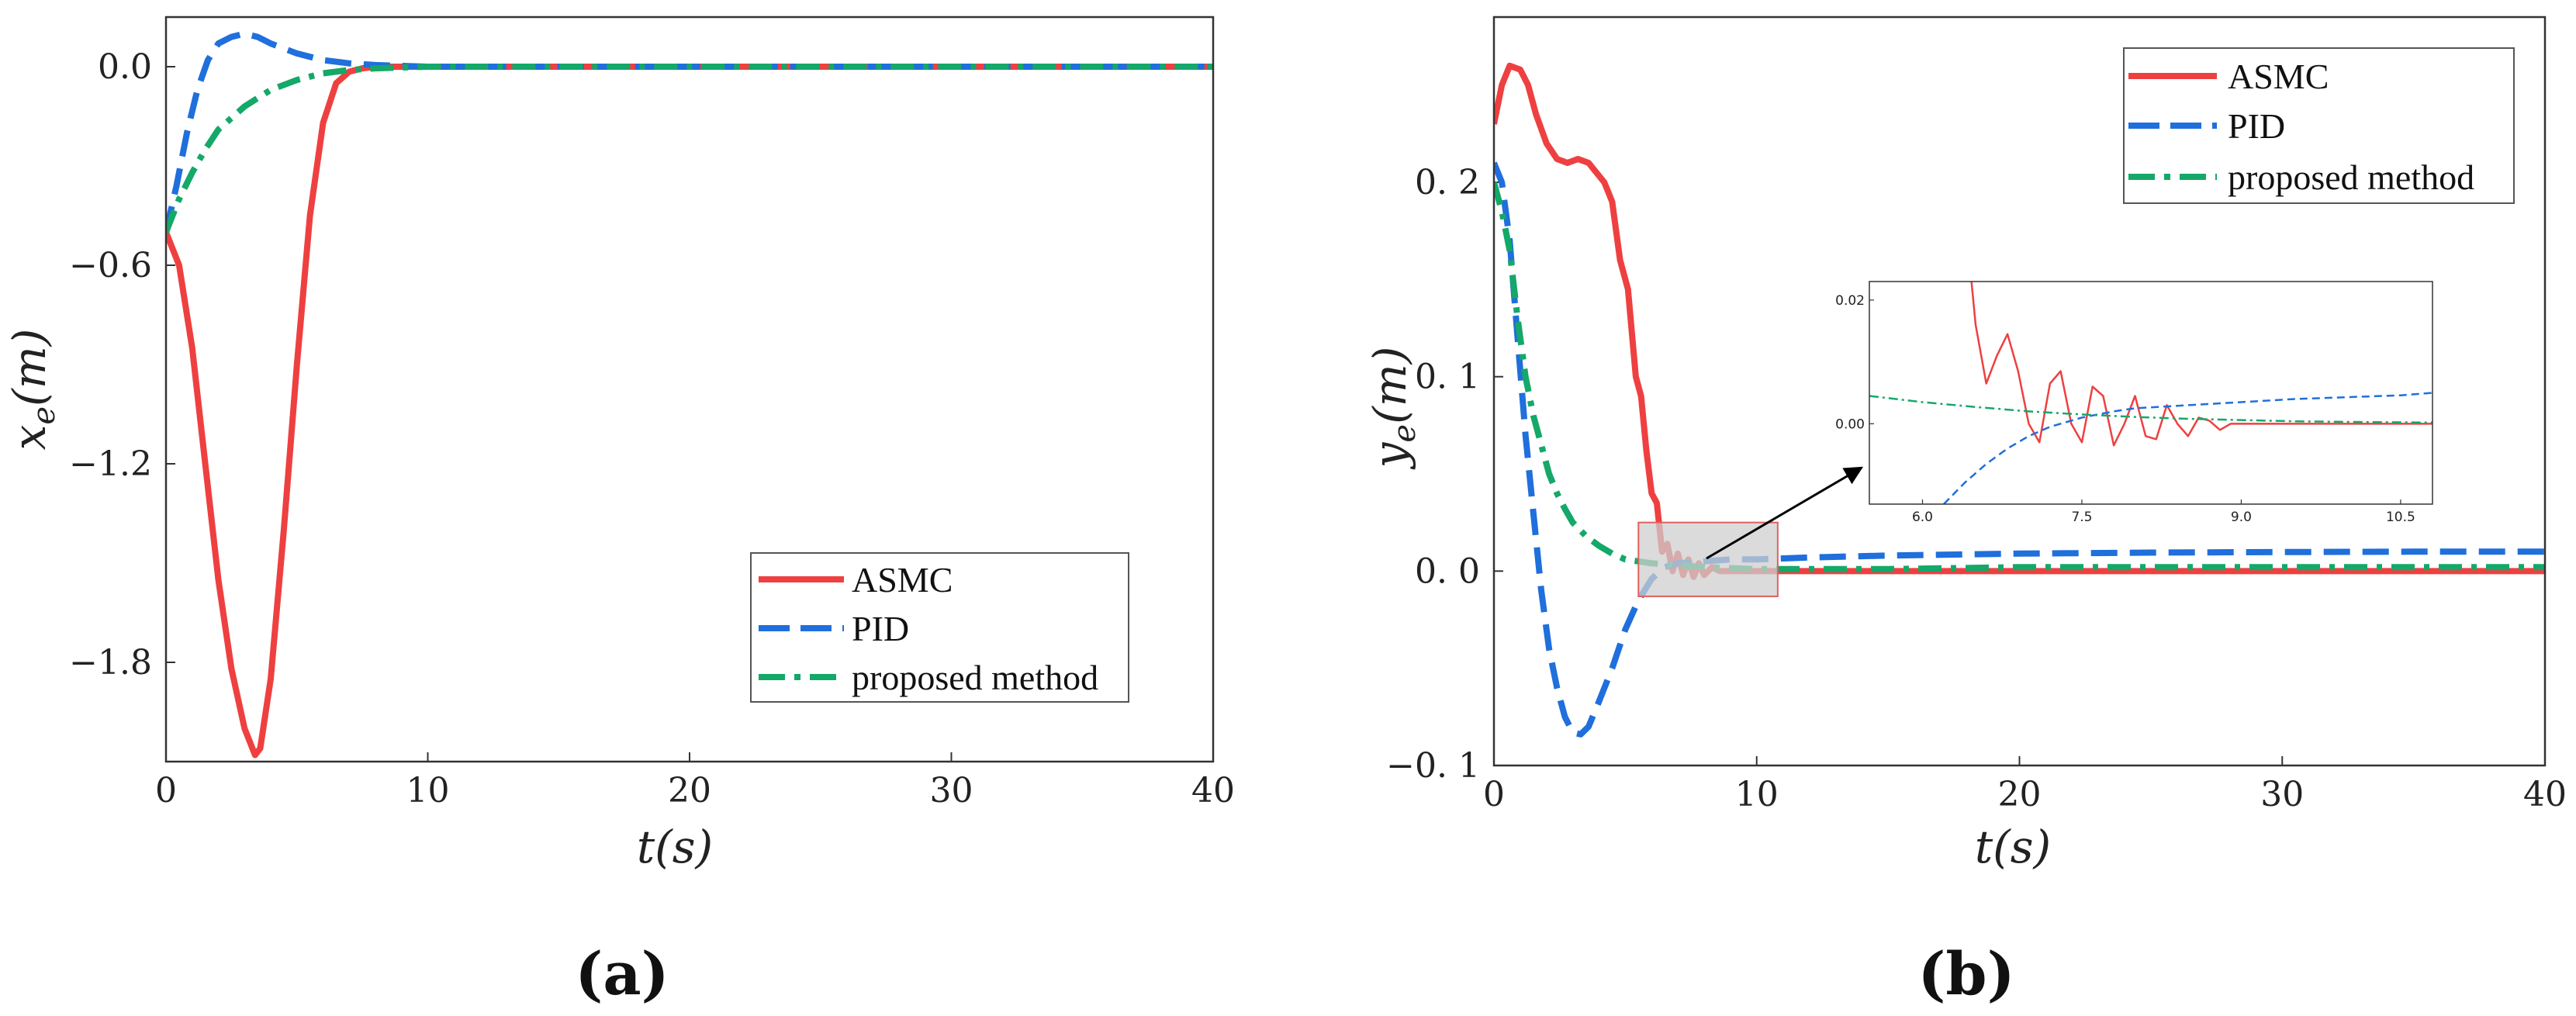 The height and width of the screenshot is (1016, 2576). Describe the element at coordinates (428, 790) in the screenshot. I see `chart-a-x-tick-label: 10` at that location.